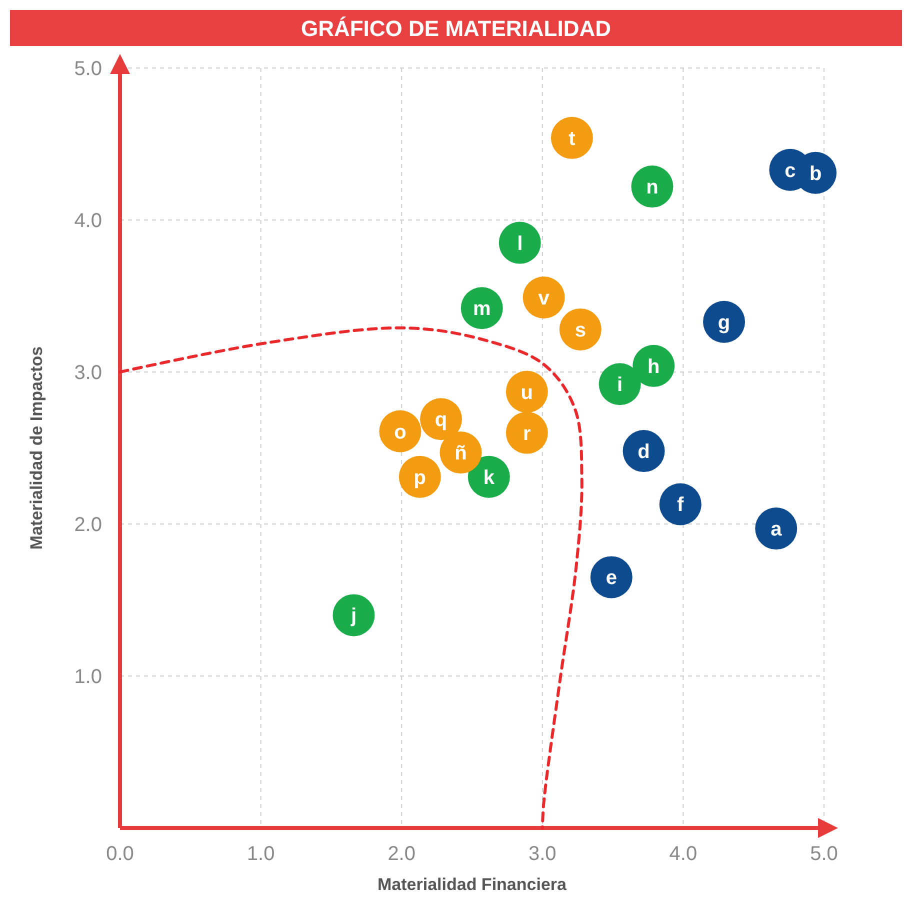 The width and height of the screenshot is (912, 917). I want to click on annotation: l, so click(520, 243).